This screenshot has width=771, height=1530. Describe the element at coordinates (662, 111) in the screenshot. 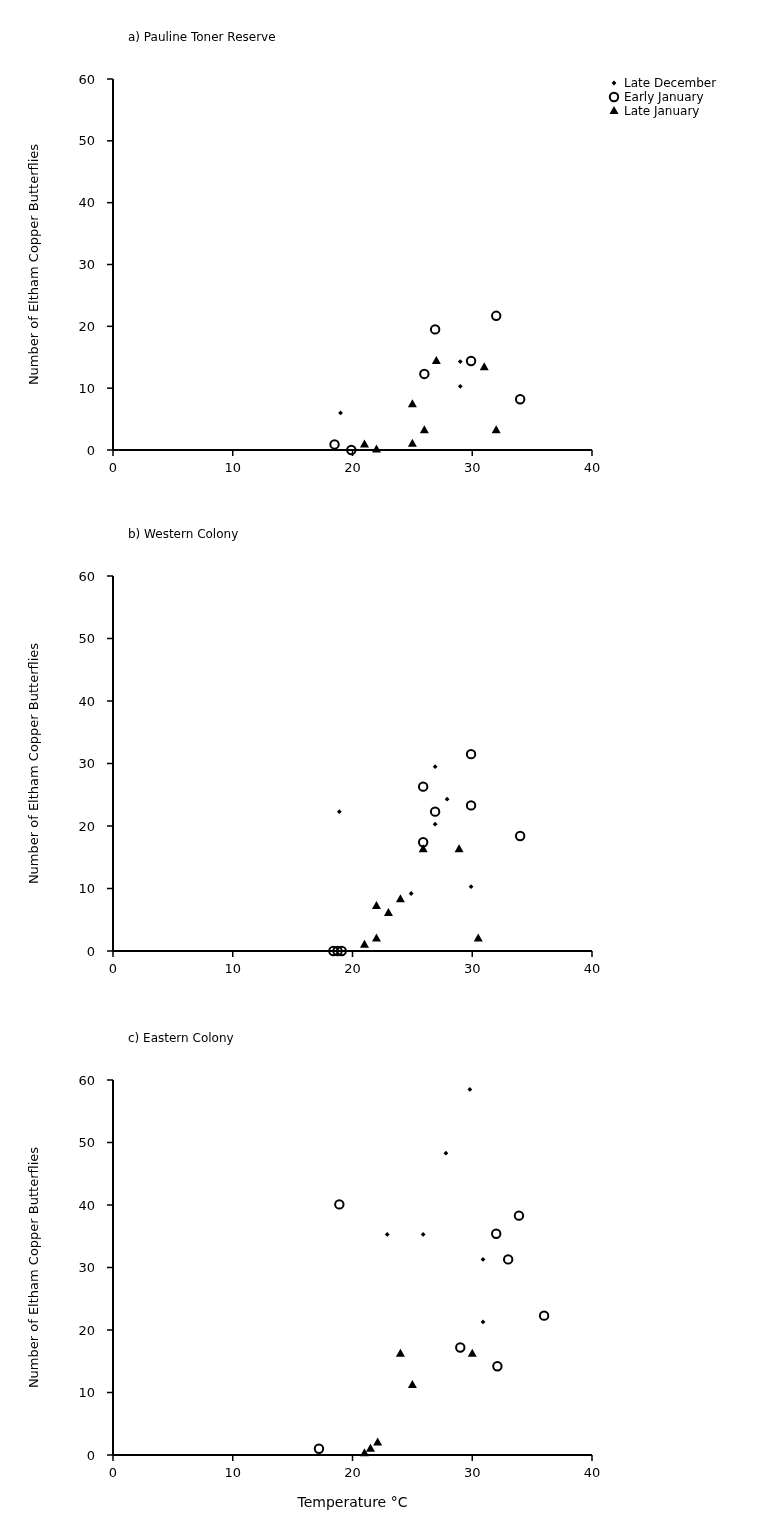

I see `legend-label: Late January` at that location.